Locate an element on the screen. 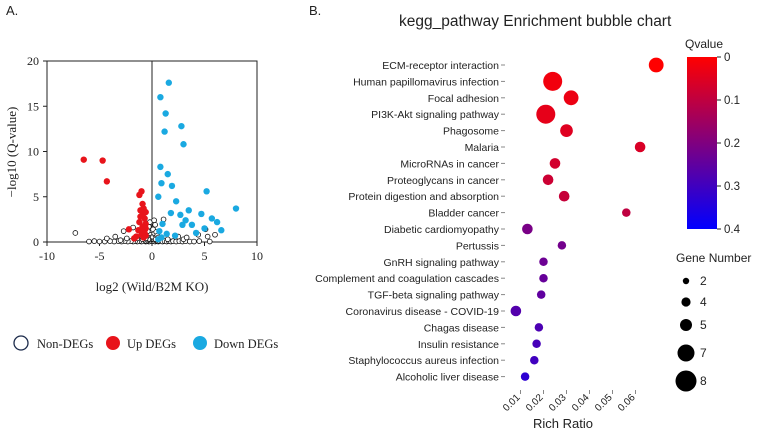 The image size is (764, 433). bubble-category-label: Proteoglycans in cancer is located at coordinates (443, 181).